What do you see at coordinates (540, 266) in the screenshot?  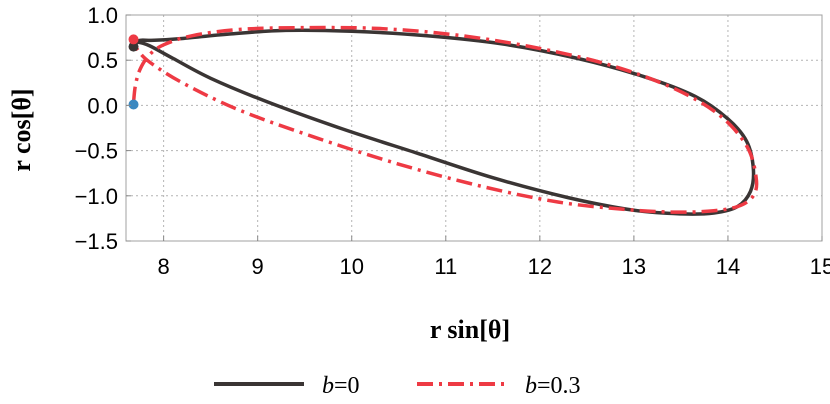 I see `x-tick-label: 12` at bounding box center [540, 266].